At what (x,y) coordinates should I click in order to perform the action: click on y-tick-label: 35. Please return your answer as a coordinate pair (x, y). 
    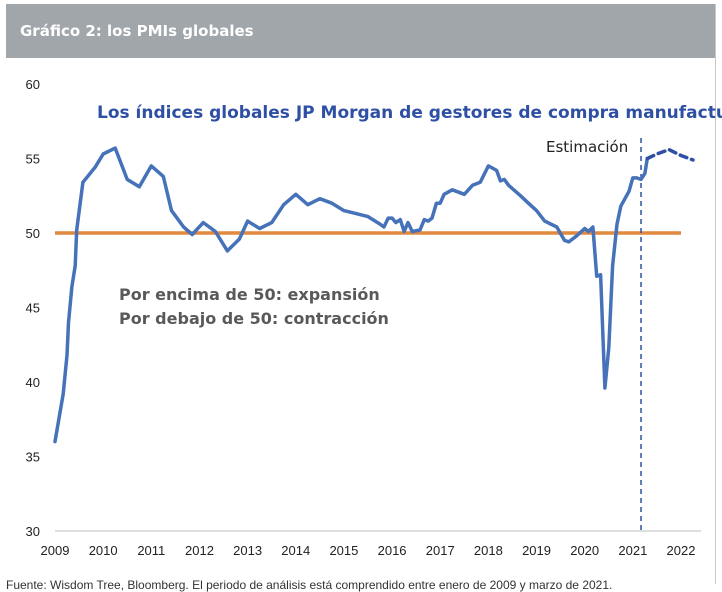
    Looking at the image, I should click on (33, 457).